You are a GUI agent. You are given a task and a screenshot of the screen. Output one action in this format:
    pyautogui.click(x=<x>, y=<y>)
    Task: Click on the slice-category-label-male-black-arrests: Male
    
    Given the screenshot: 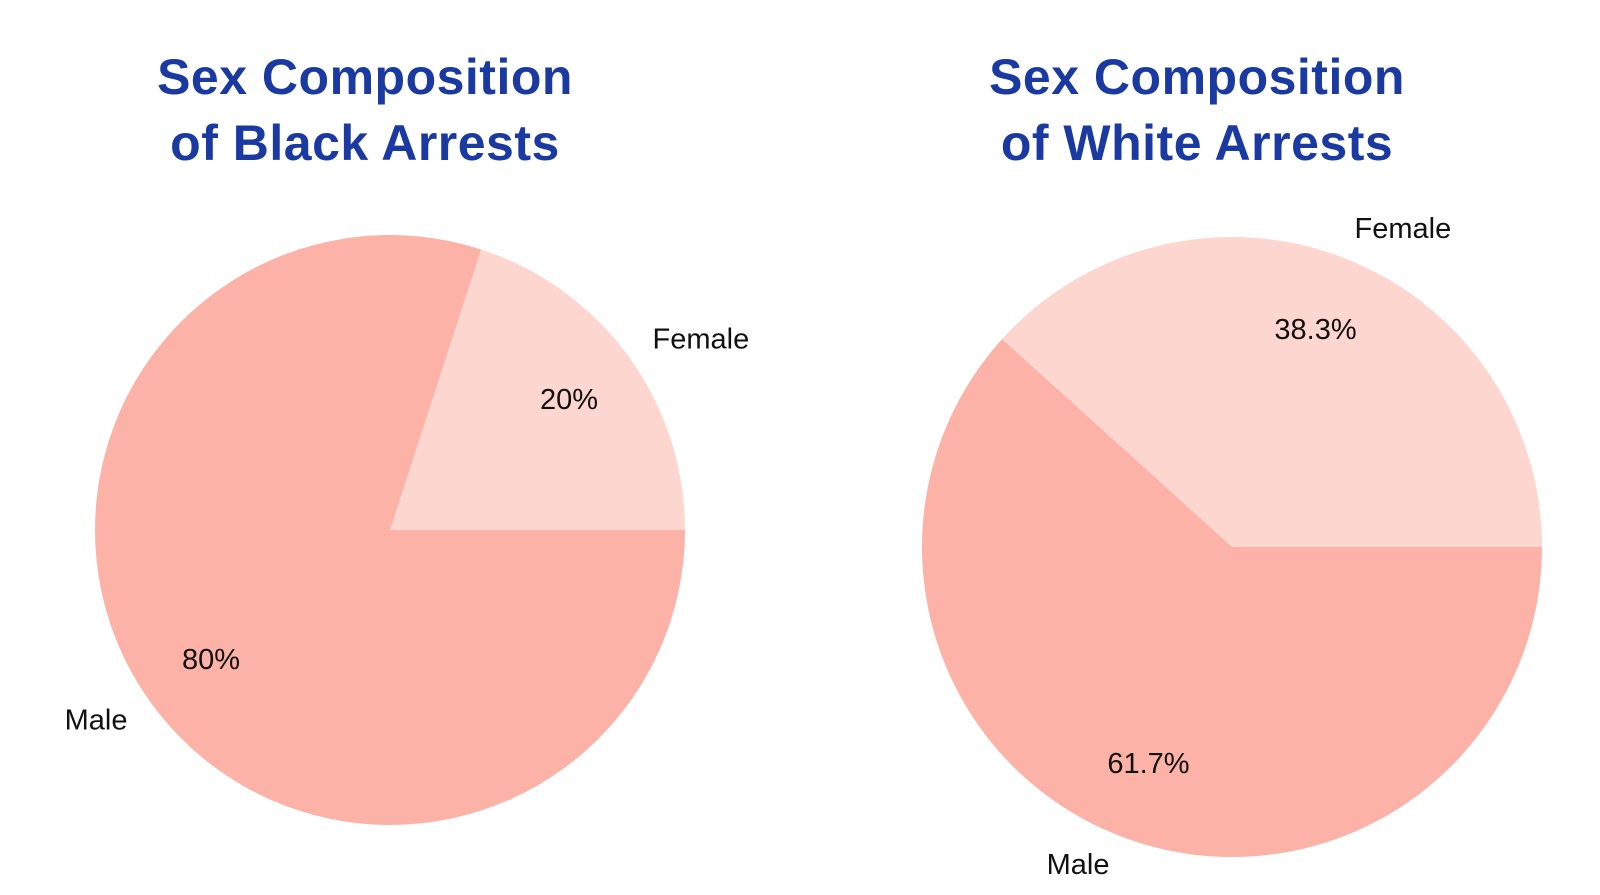 What is the action you would take?
    pyautogui.click(x=96, y=721)
    